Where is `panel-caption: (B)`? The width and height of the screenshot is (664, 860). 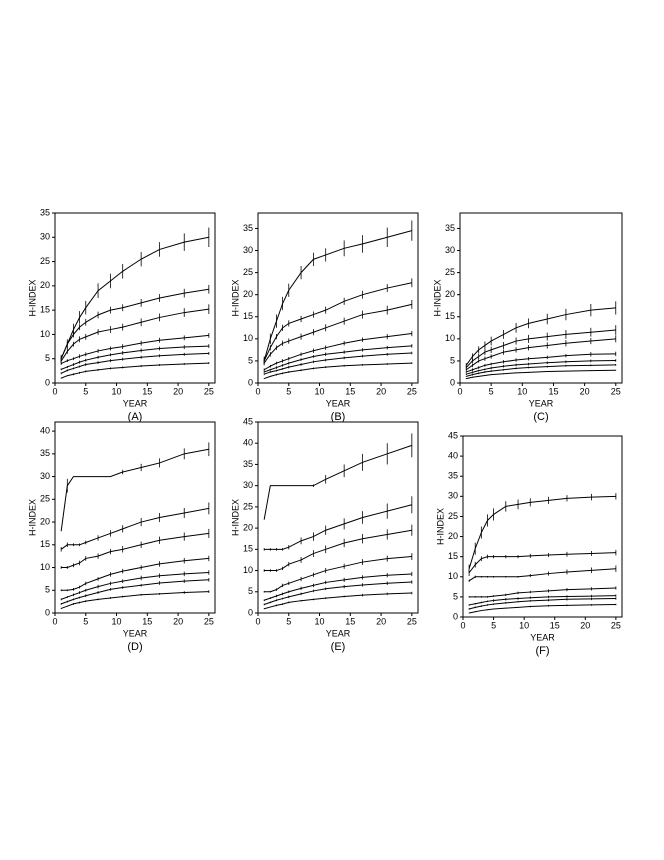 panel-caption: (B) is located at coordinates (338, 417).